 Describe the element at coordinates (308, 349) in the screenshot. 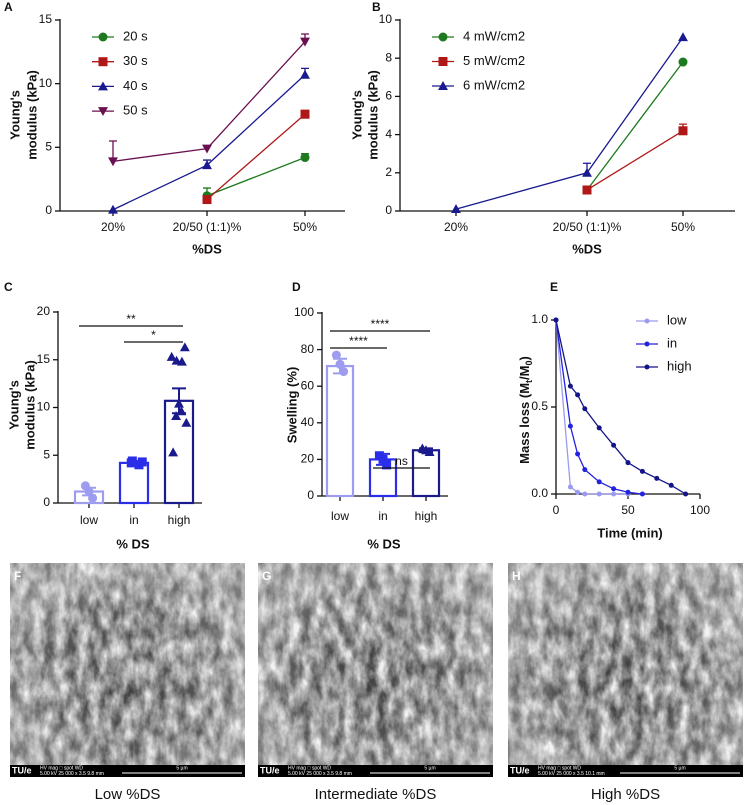

I see `y-tick-label: 80` at that location.